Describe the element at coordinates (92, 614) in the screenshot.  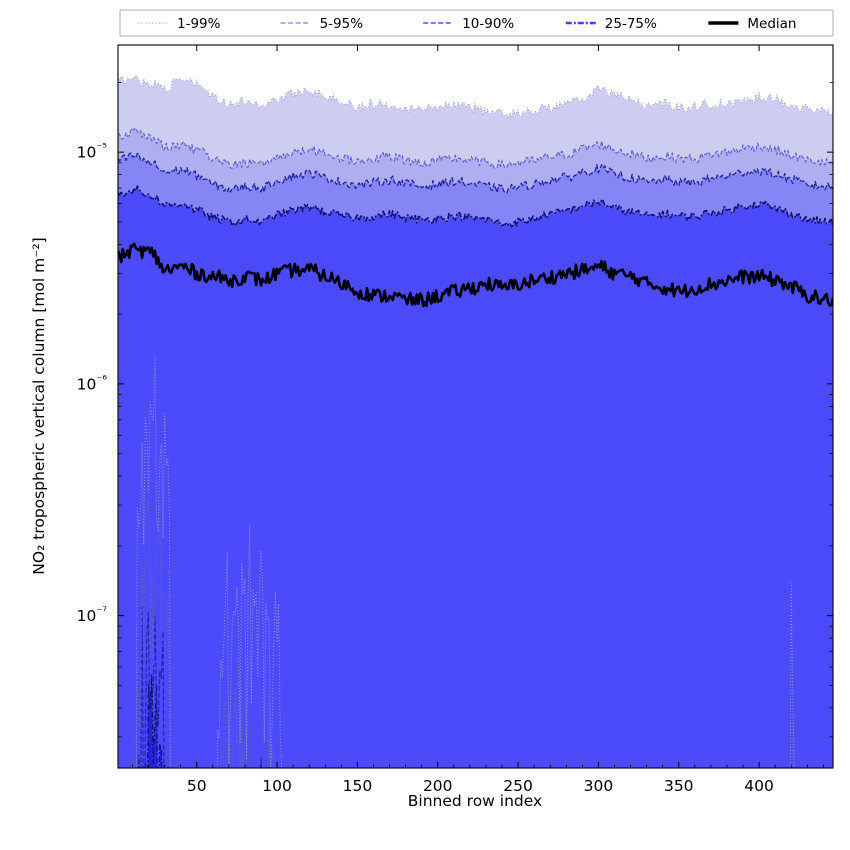
I see `y-tick-label: 10⁻⁷` at that location.